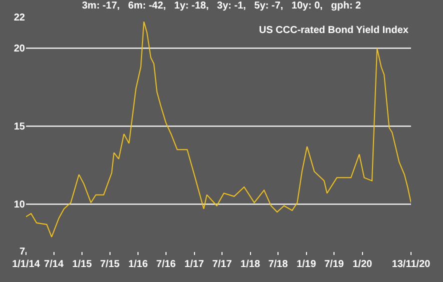  I want to click on y-tick-label: 7, so click(22, 252).